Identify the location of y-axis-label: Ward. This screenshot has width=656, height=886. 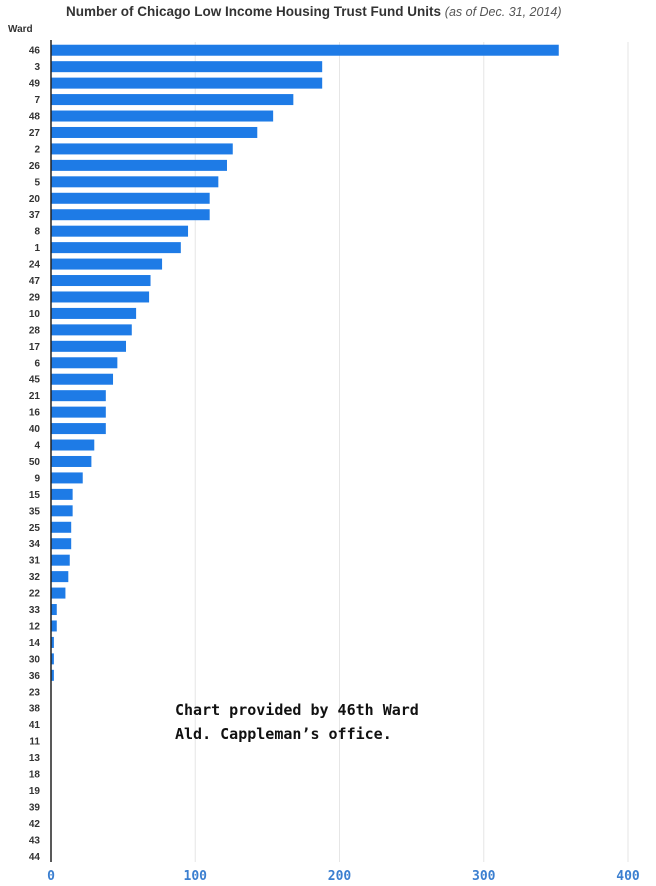
(20, 29).